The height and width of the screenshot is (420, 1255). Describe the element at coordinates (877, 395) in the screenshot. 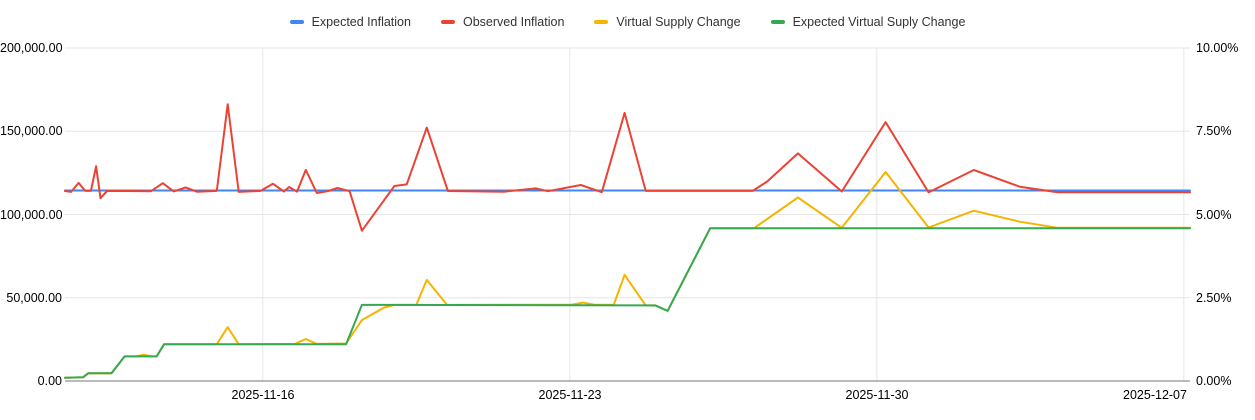

I see `x-axis-tick-2025-11-30: 2025-11-30` at that location.